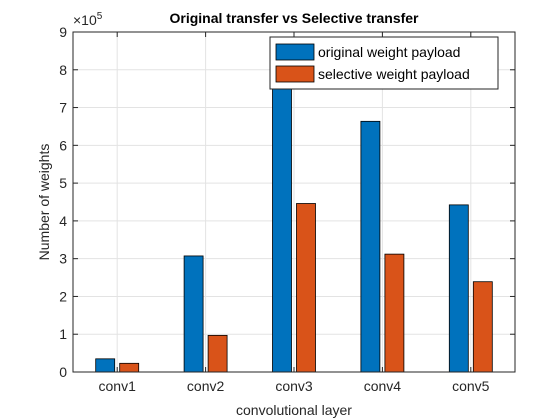  Describe the element at coordinates (63, 70) in the screenshot. I see `y-tick-label: 8` at that location.